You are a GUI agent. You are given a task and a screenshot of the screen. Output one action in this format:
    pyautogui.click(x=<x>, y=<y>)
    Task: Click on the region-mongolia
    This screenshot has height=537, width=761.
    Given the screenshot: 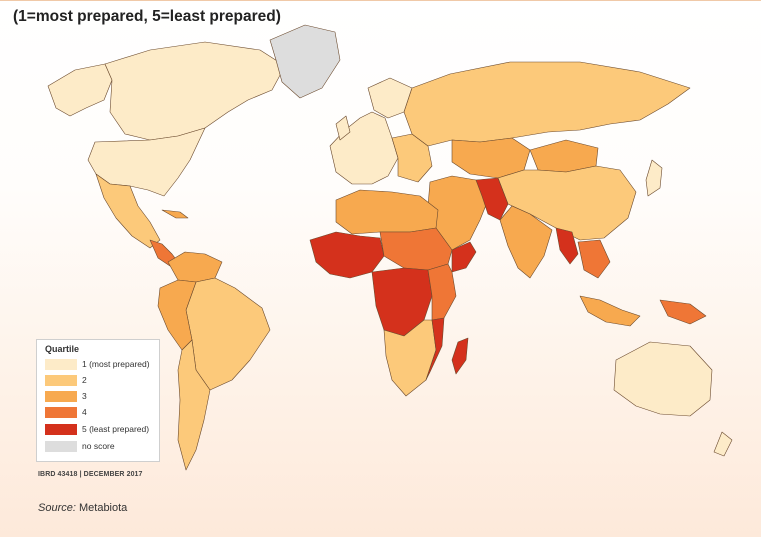 What is the action you would take?
    pyautogui.click(x=564, y=156)
    